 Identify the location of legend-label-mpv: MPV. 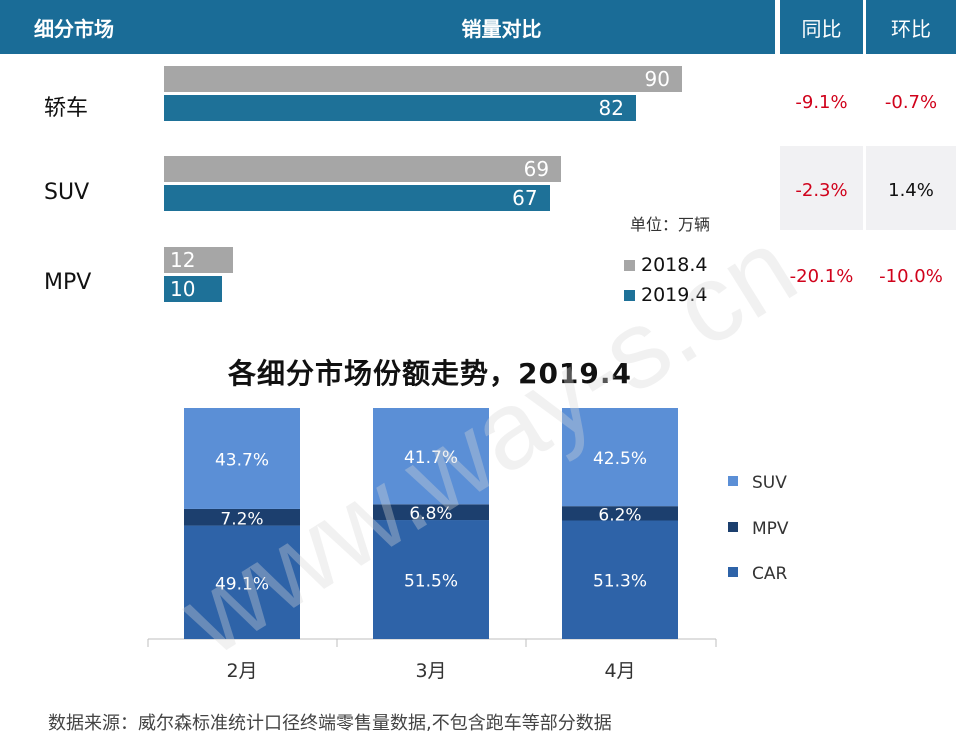
(770, 529).